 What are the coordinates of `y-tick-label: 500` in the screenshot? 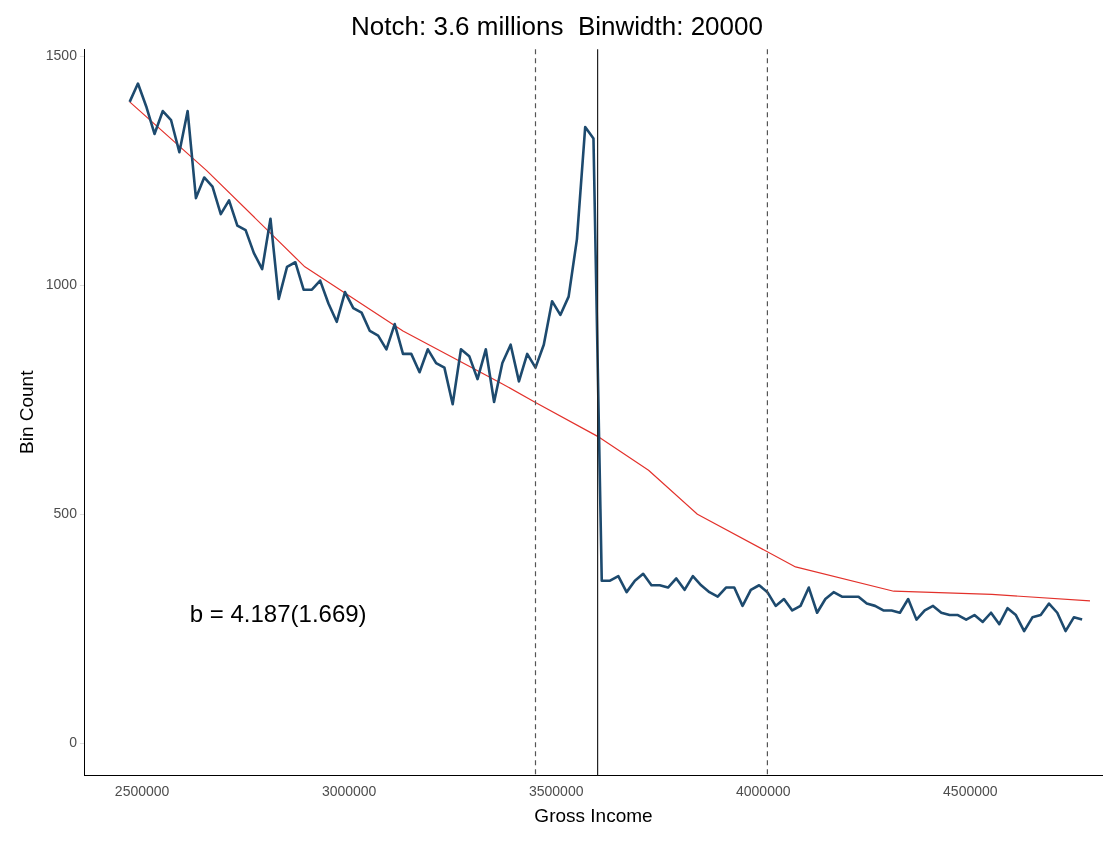 It's located at (65, 513).